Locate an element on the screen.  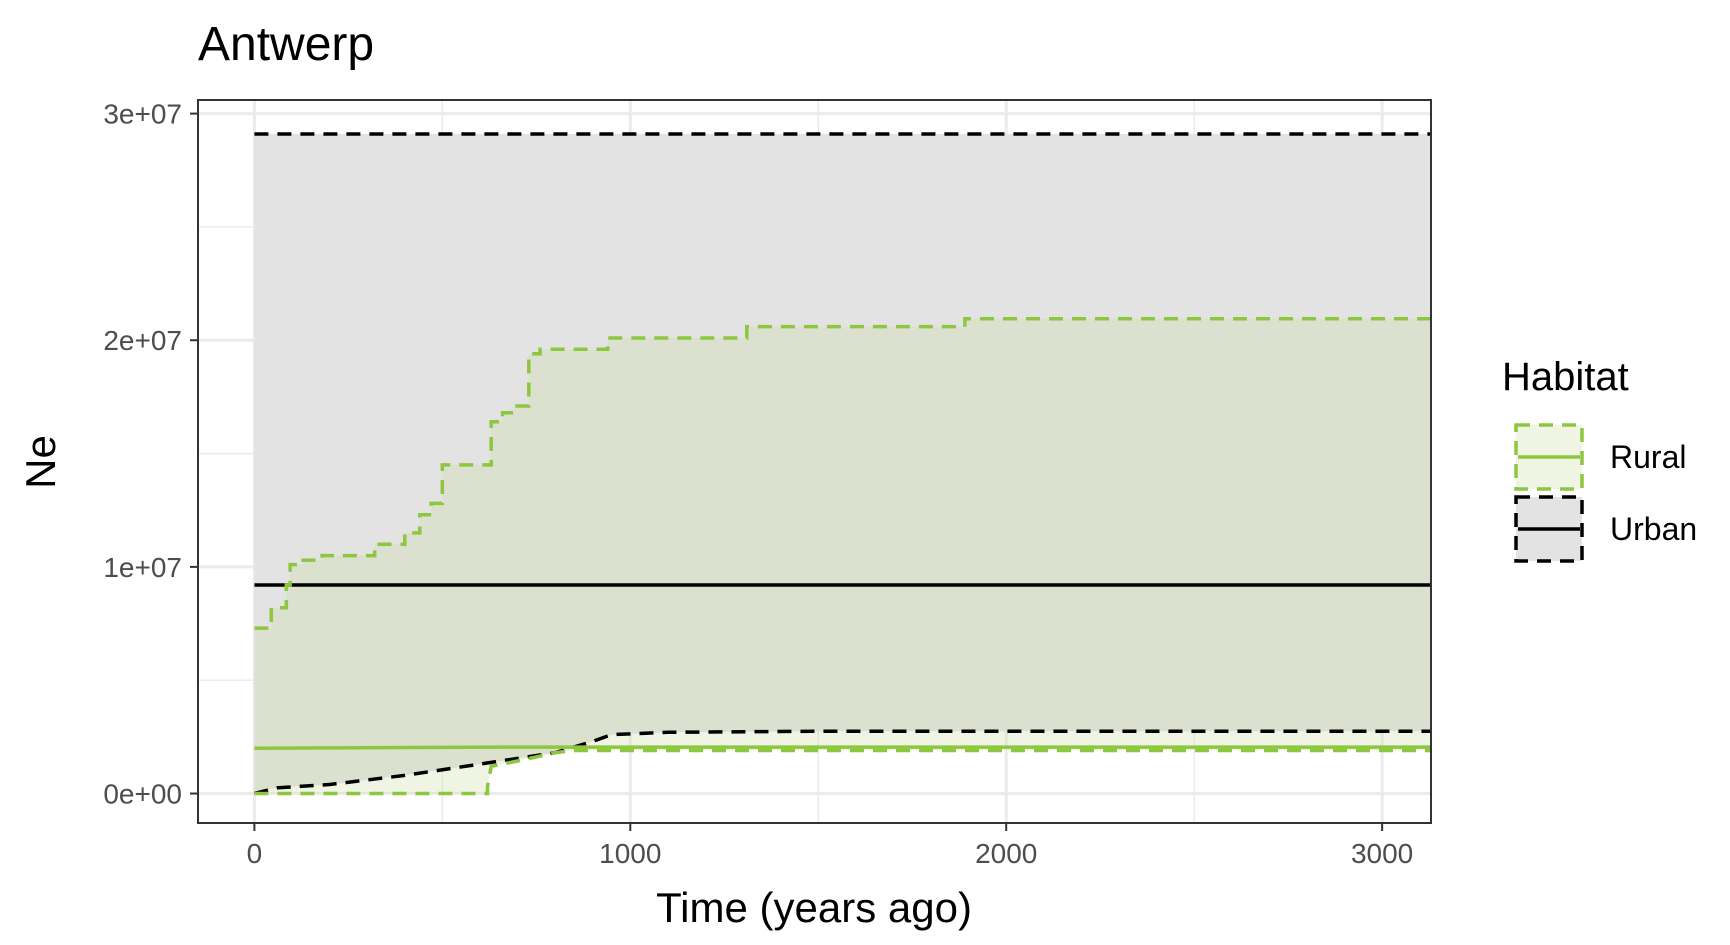
legend-label-rural: Rural is located at coordinates (1648, 457).